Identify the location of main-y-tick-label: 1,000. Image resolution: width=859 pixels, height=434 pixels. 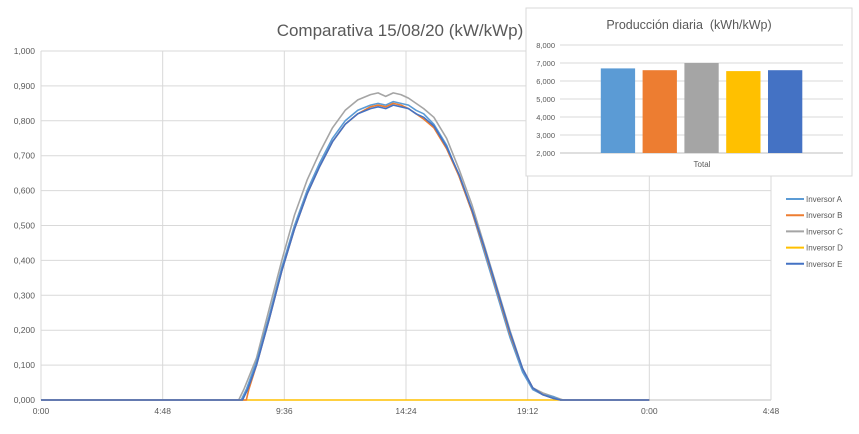
(25, 51).